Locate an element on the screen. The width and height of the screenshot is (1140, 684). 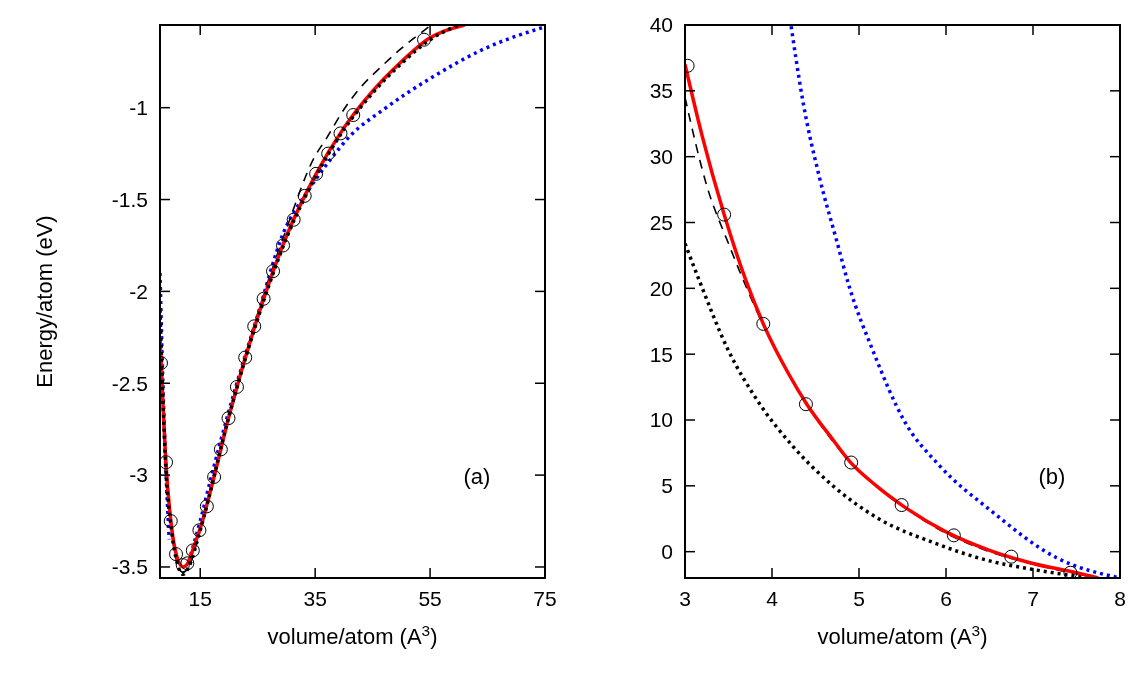
y-tick-label: 40 is located at coordinates (661, 25).